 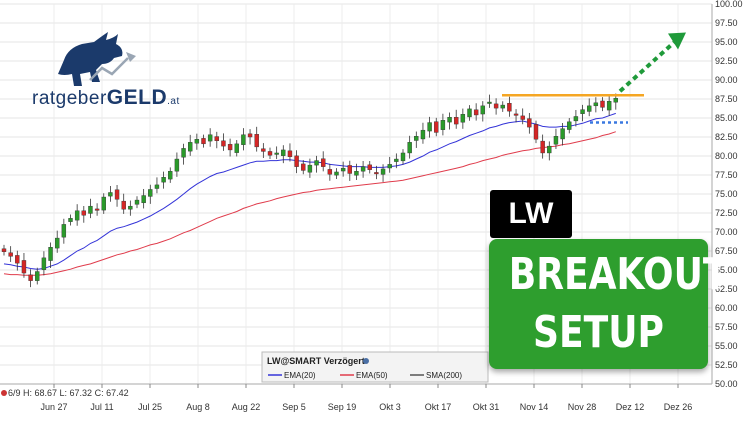 What do you see at coordinates (647, 66) in the screenshot?
I see `breakout-arrow-line` at bounding box center [647, 66].